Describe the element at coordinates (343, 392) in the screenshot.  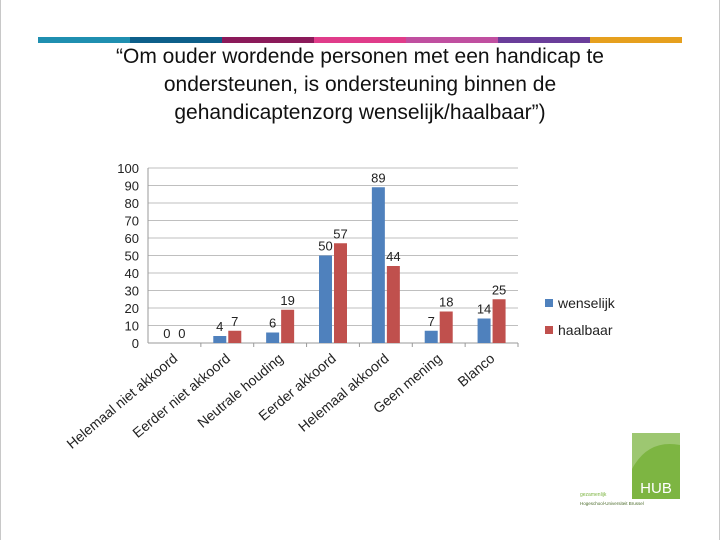
I see `x-tick-label: Helemaal akkoord` at that location.